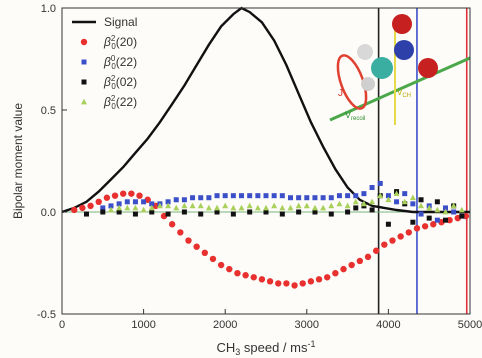  What do you see at coordinates (404, 93) in the screenshot?
I see `inset-label-v-ch3: VCH` at bounding box center [404, 93].